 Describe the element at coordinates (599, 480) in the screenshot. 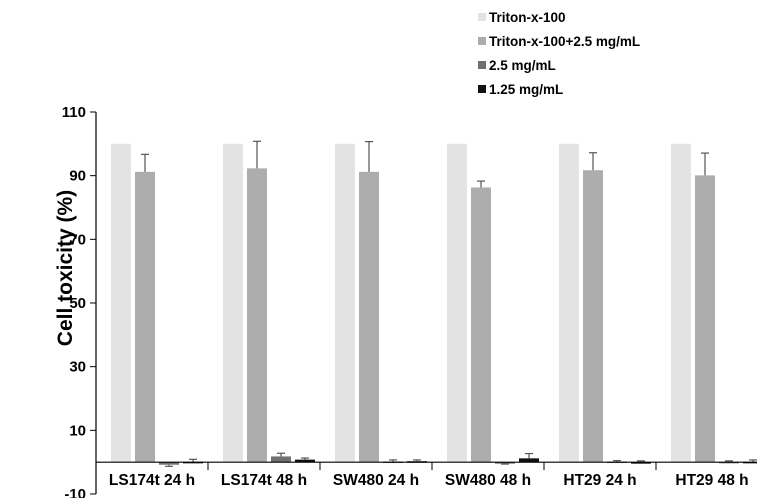

I see `category-label: HT29 24 h` at that location.